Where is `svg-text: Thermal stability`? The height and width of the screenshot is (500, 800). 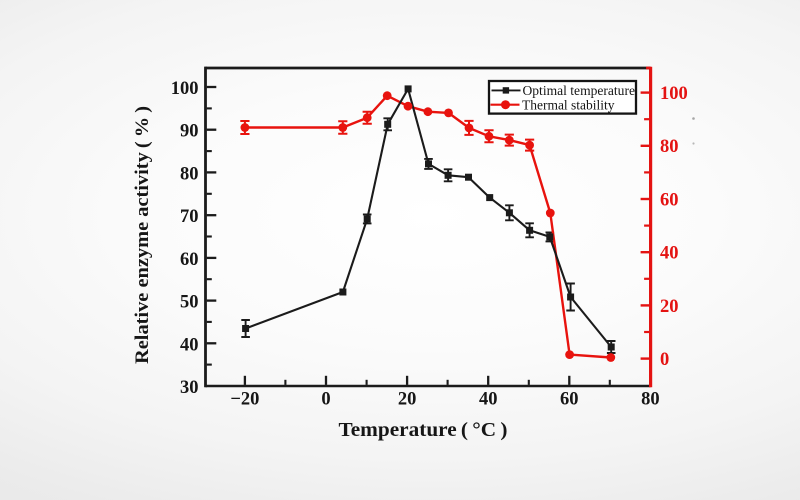
svg-text: Thermal stability is located at coordinates (568, 105).